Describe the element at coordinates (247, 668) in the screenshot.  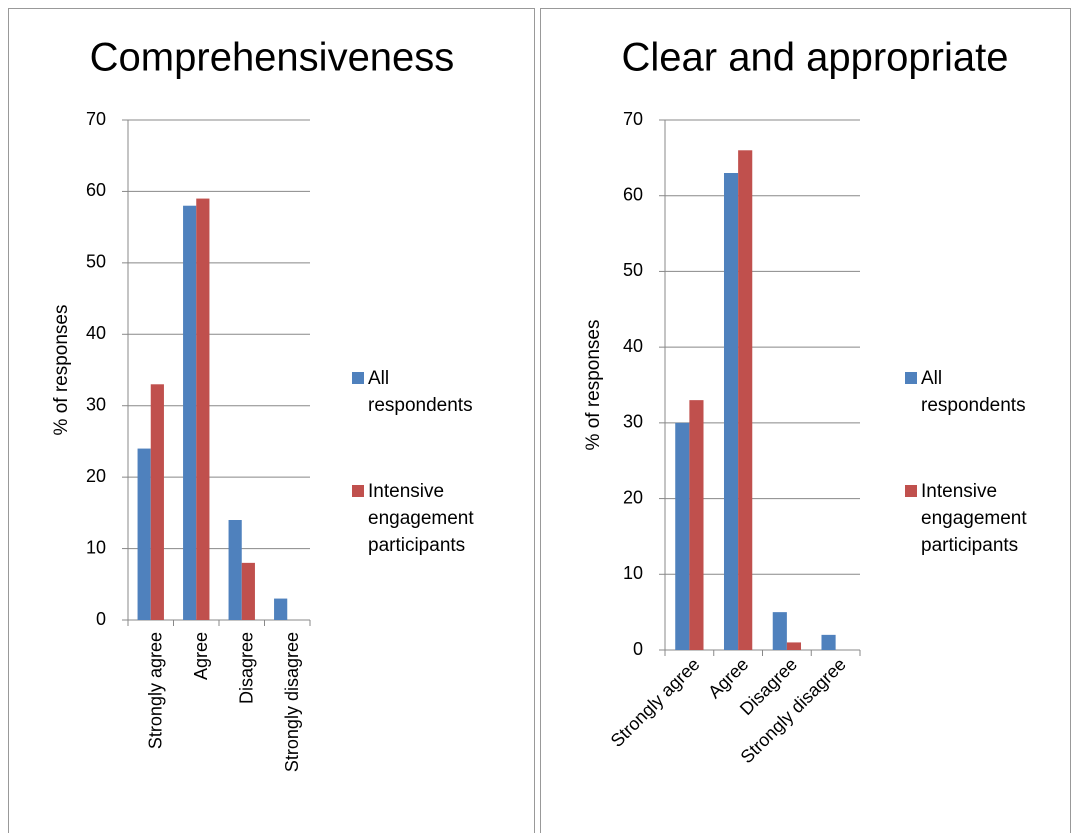
I see `x-tick-label: Disagree` at that location.